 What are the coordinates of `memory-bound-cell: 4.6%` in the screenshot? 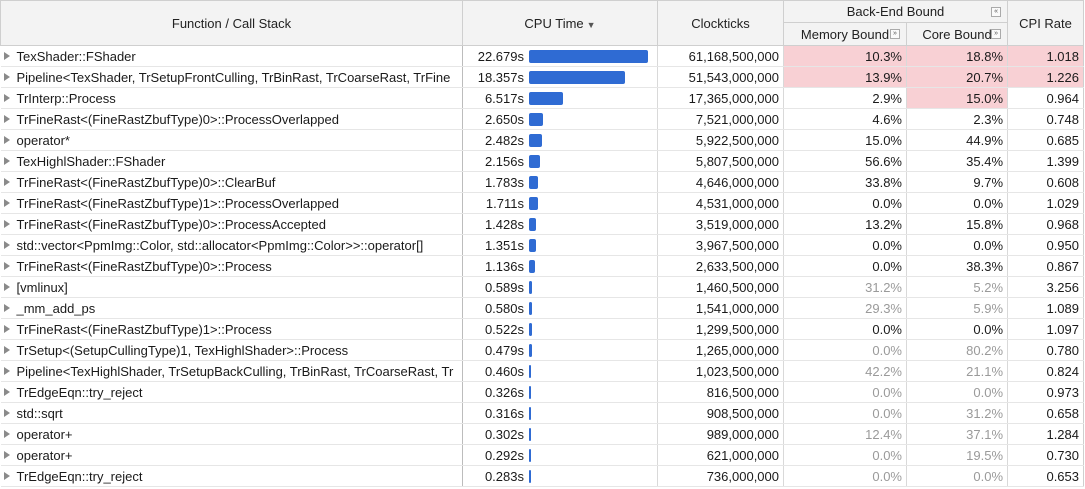 It's located at (845, 119).